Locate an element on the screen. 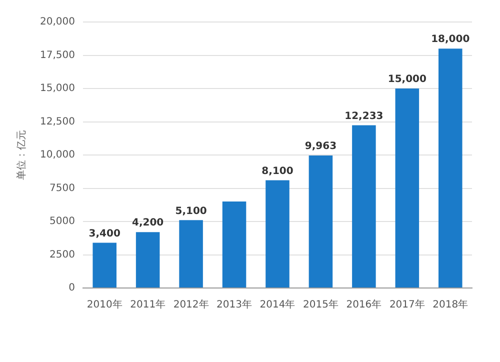  y-tick-label: 15,000 is located at coordinates (57, 88).